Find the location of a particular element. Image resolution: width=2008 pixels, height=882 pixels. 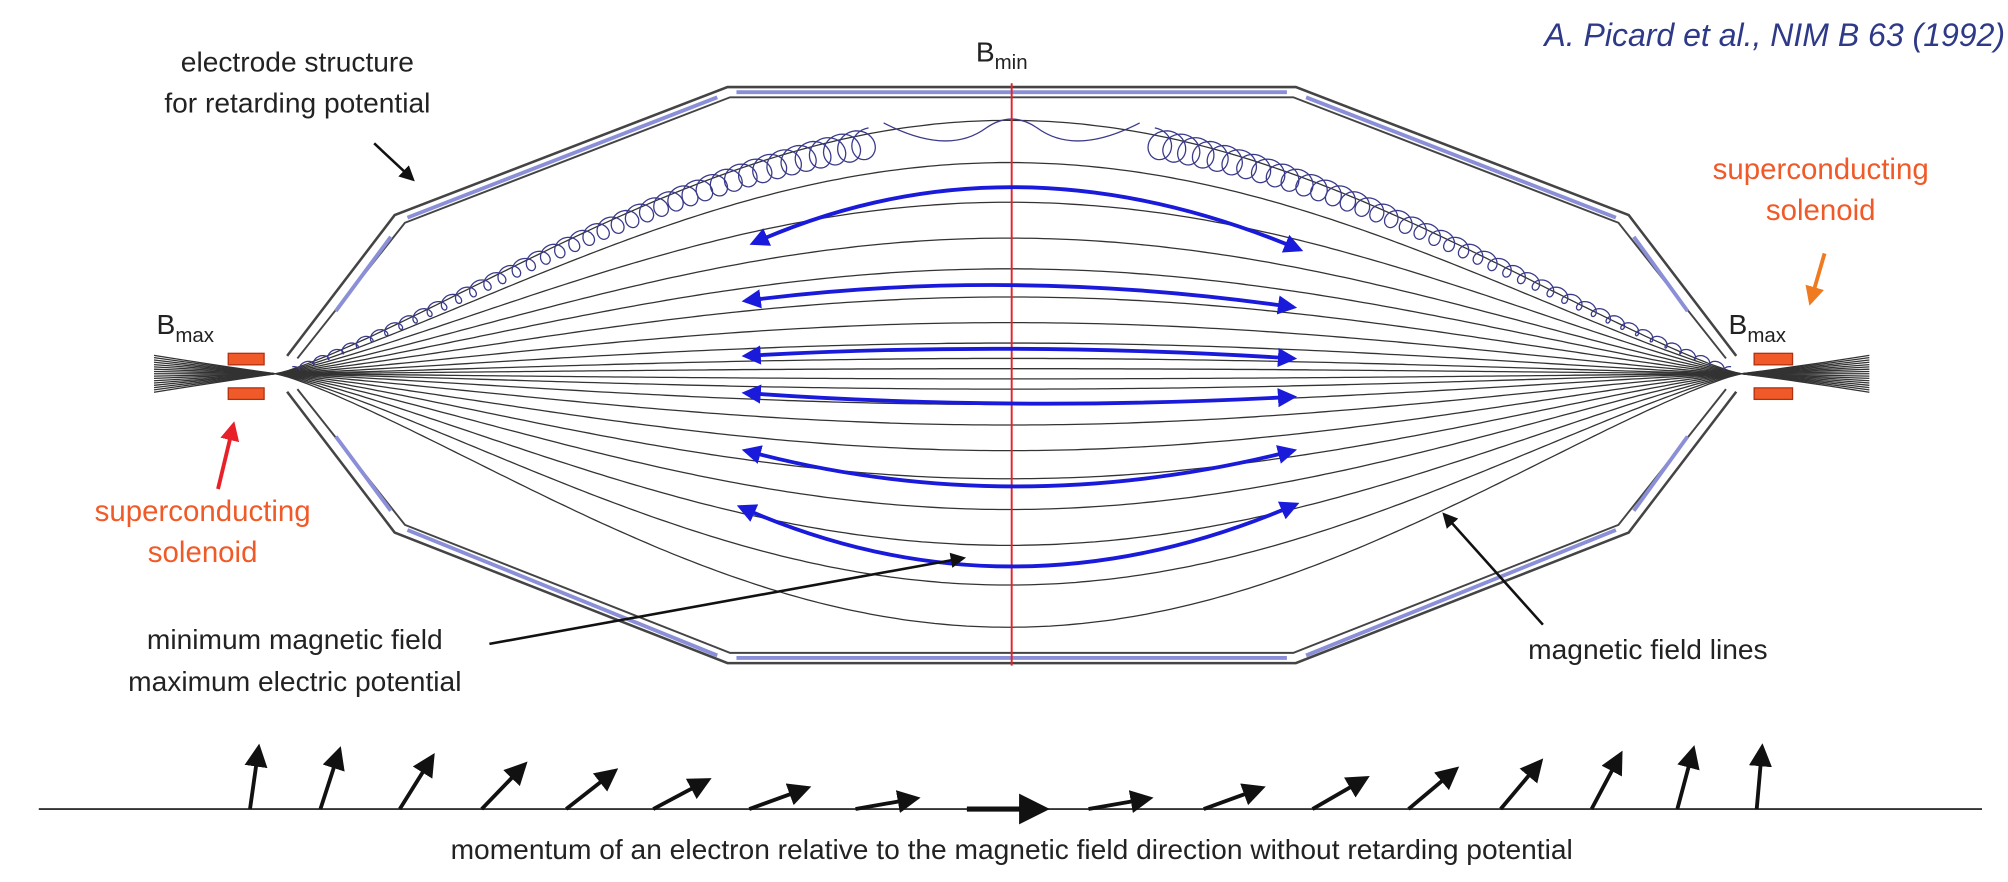

blue-arrows is located at coordinates (1020, 377).